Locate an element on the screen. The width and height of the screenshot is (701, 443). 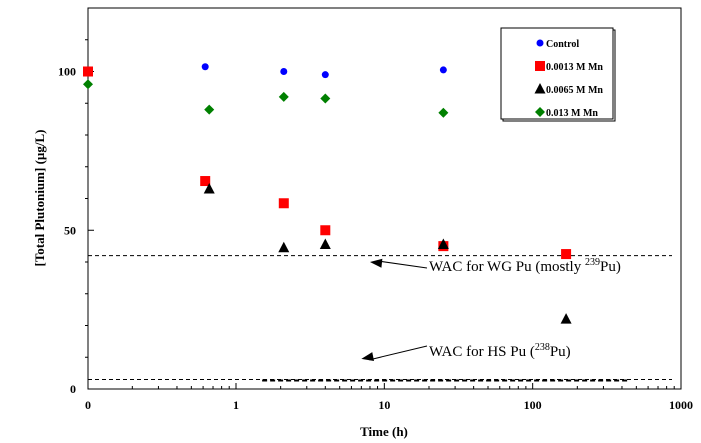
legend-box is located at coordinates (557, 73).